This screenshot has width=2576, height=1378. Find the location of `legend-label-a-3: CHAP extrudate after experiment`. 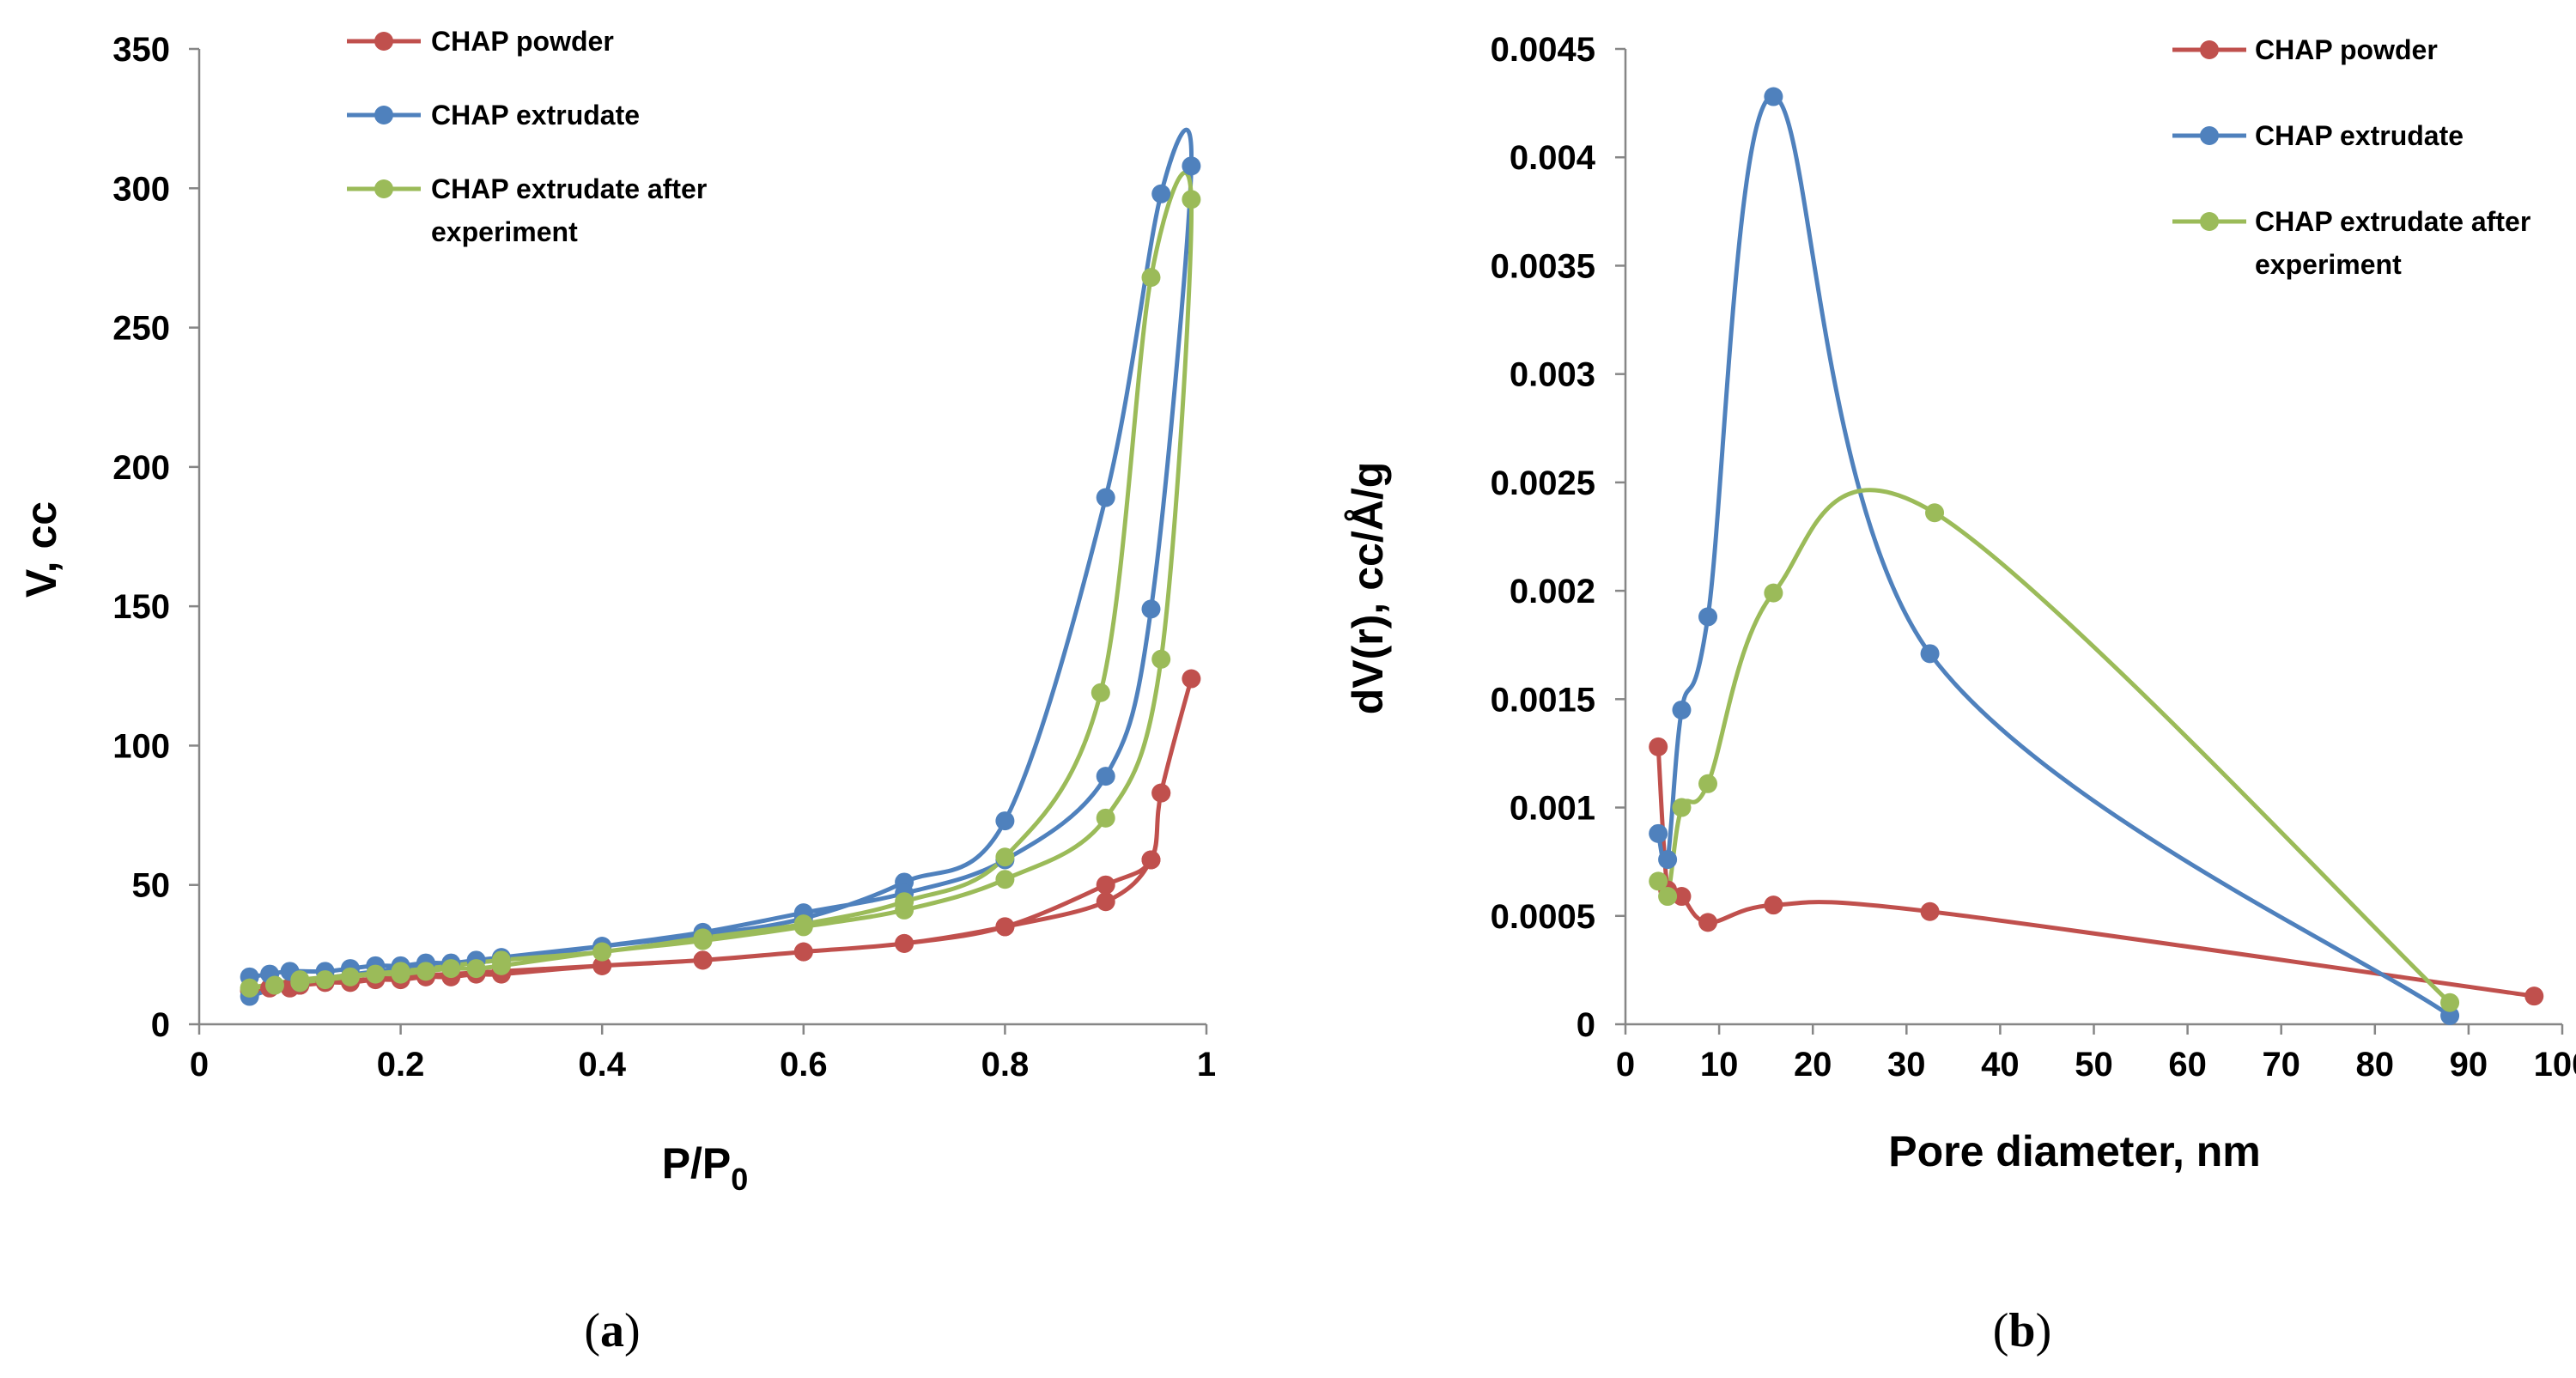

legend-label-a-3: CHAP extrudate after experiment is located at coordinates (569, 210).